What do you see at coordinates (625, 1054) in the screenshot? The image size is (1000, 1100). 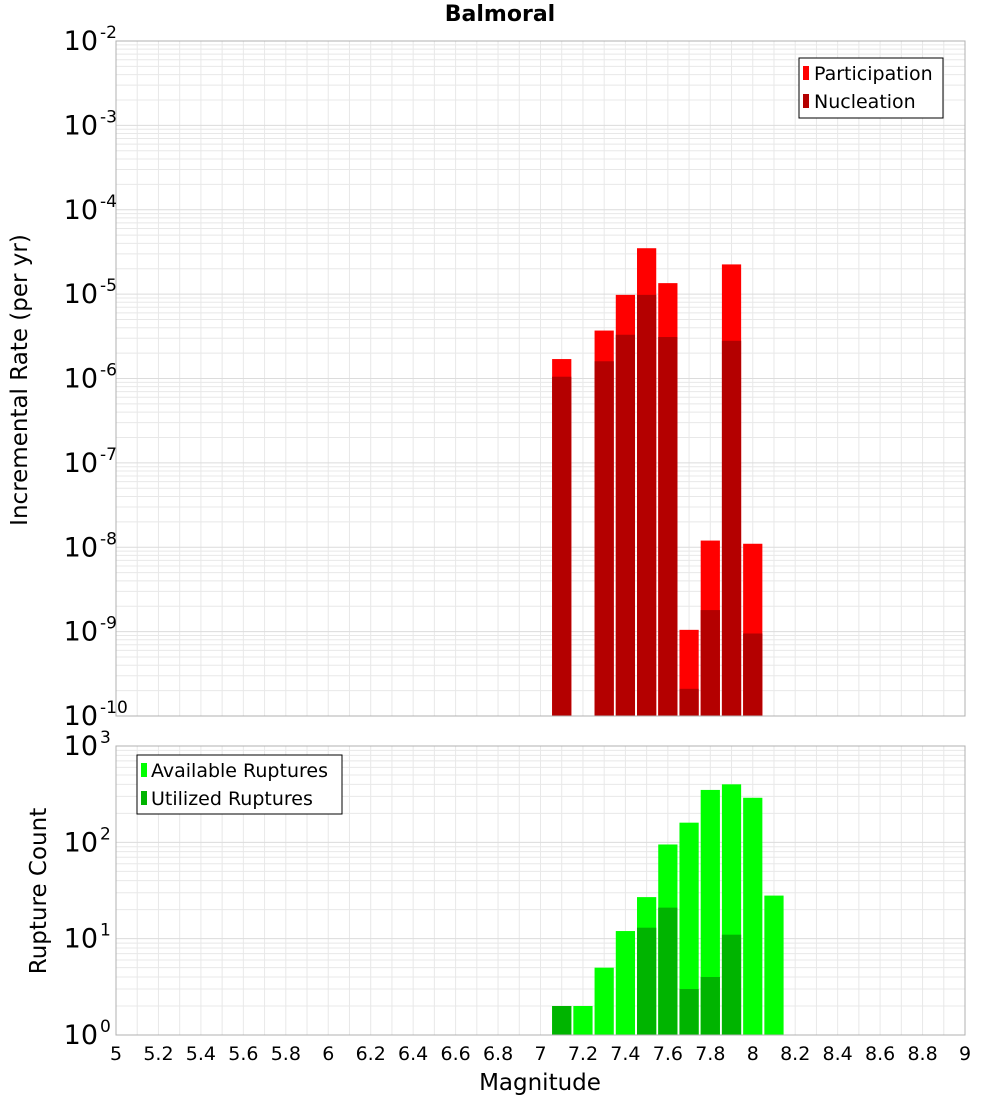 I see `x-tick-label: 7.4` at bounding box center [625, 1054].